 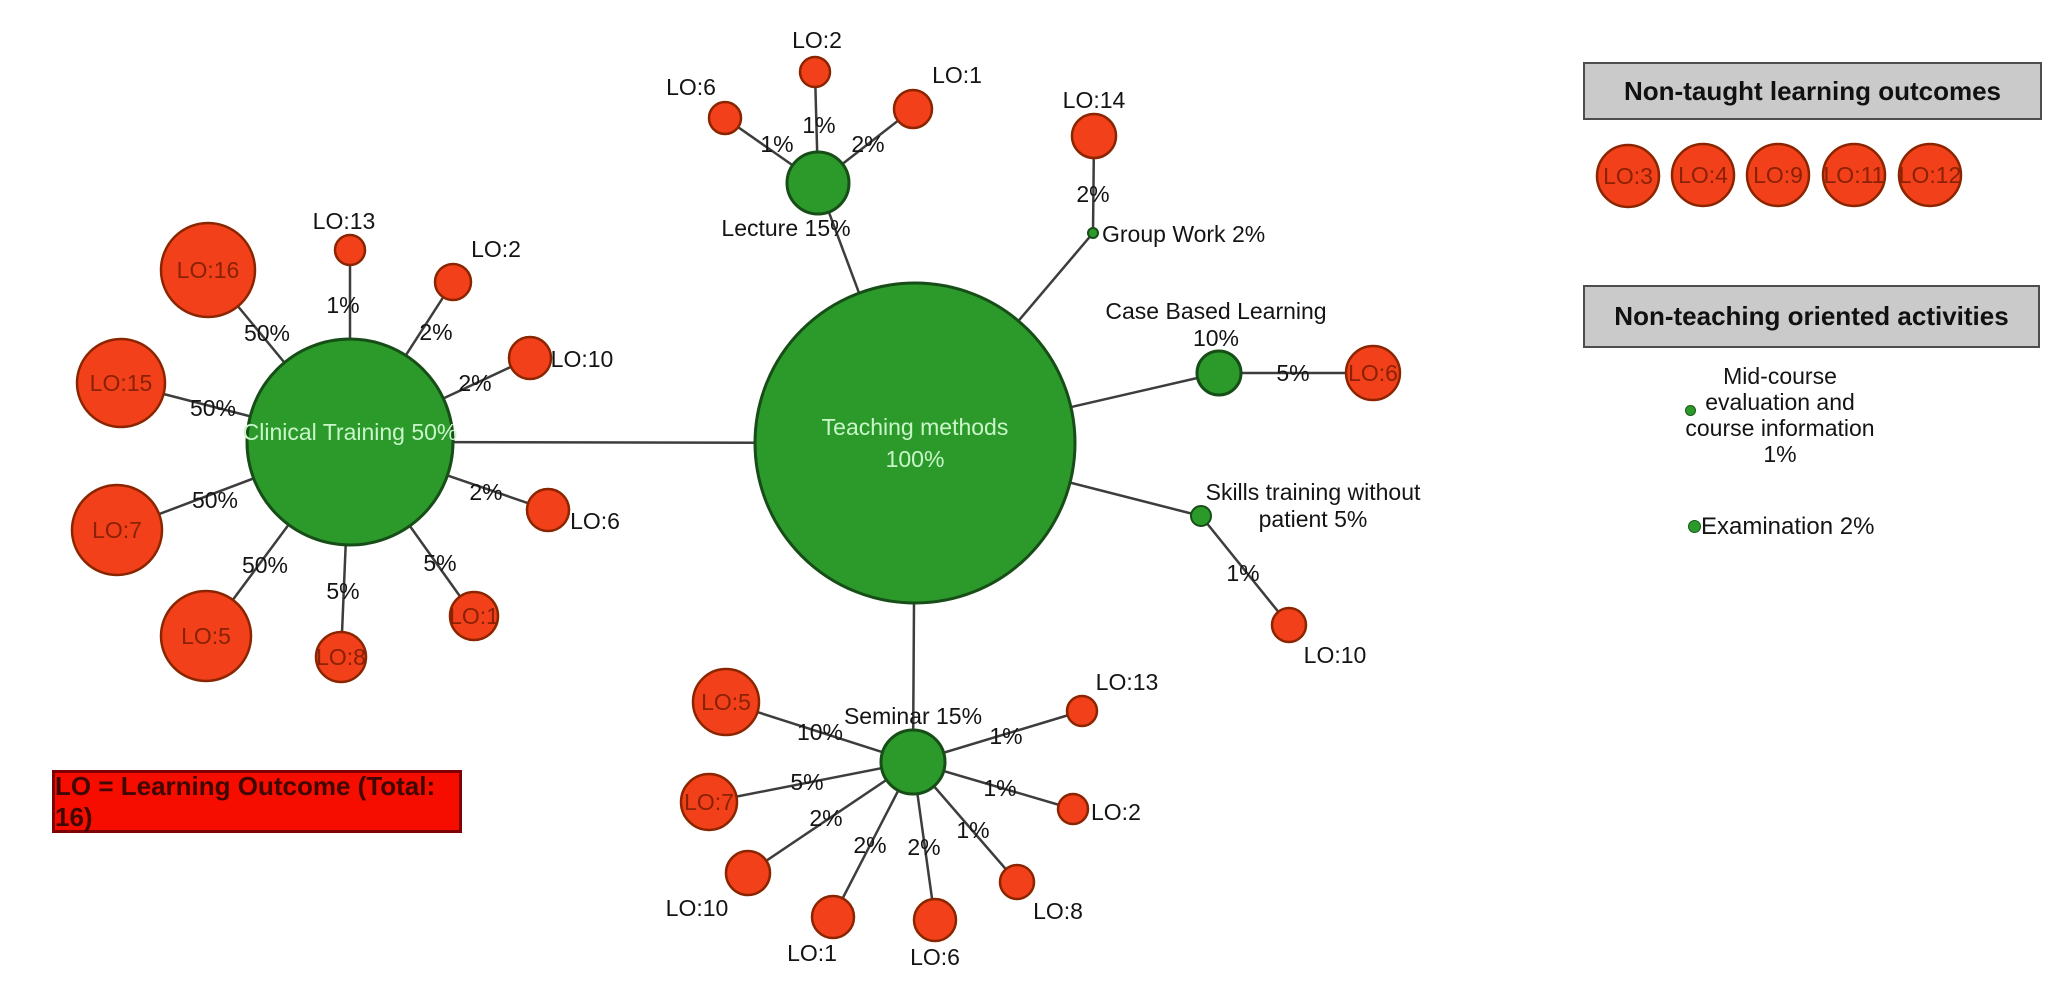 I want to click on lo-node-clinical-lo5-label: LO:5, so click(x=206, y=636).